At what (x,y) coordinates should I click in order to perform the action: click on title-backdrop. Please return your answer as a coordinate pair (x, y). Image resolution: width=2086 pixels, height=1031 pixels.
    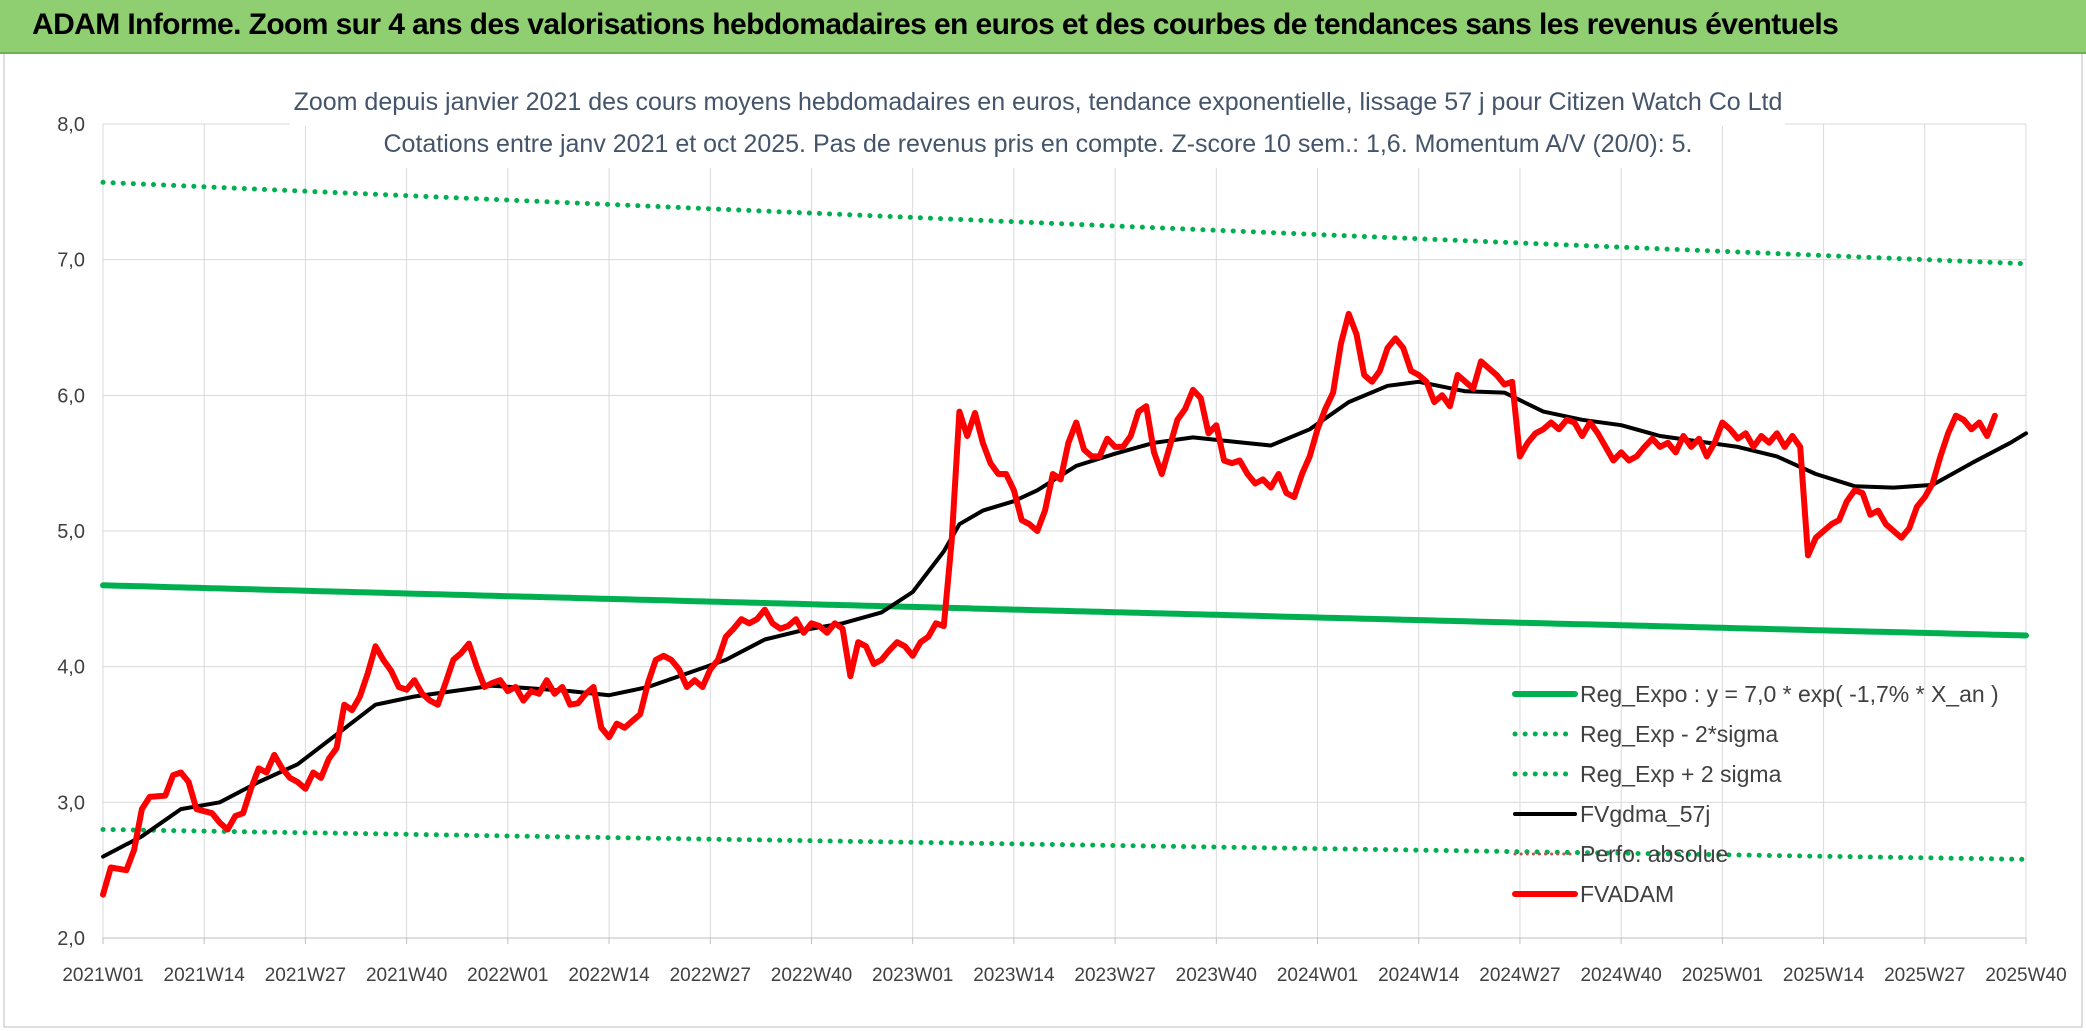
    Looking at the image, I should click on (1037, 104).